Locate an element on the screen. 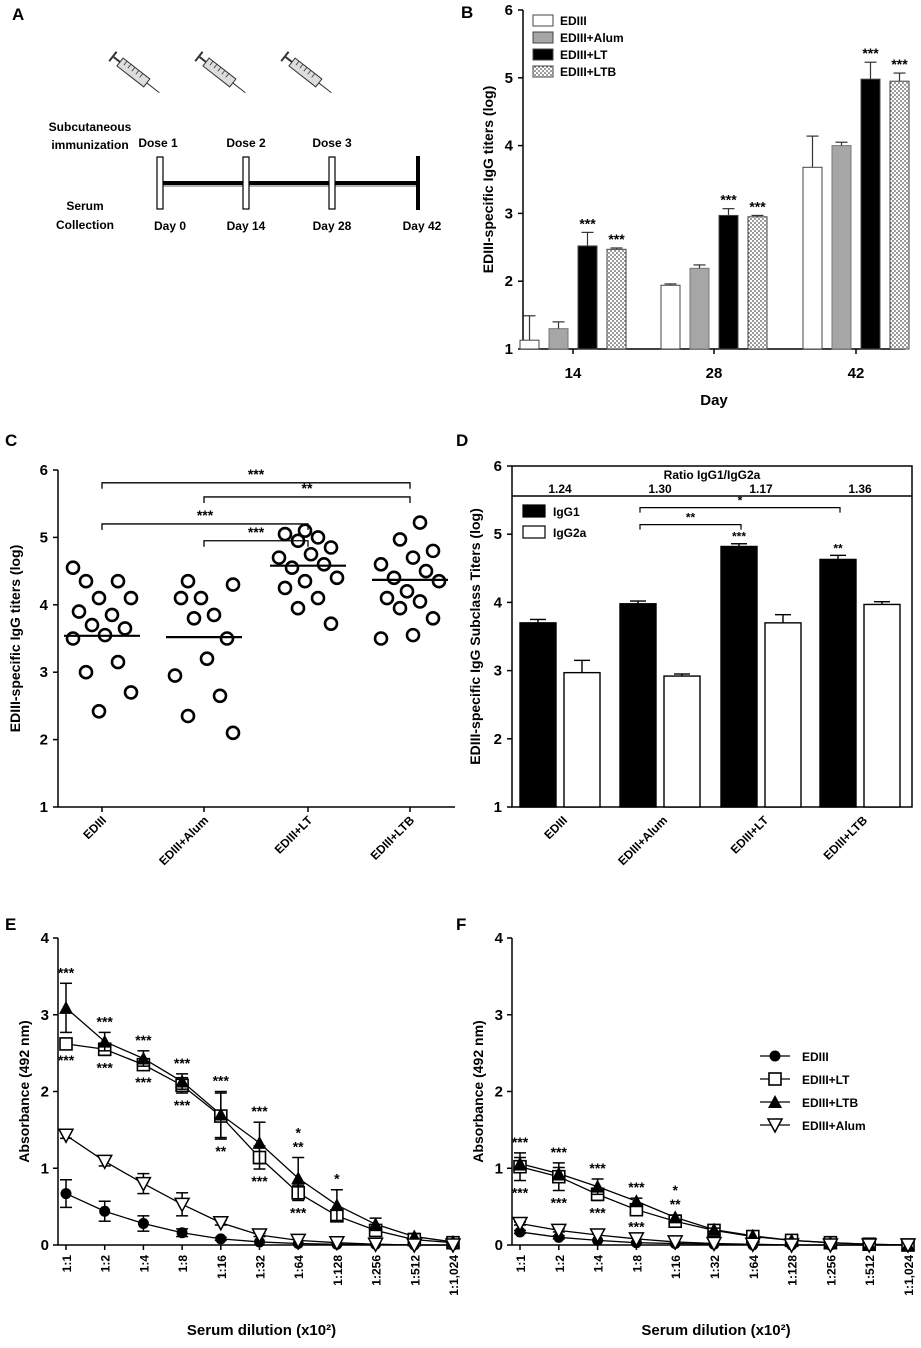  ratio-title: Ratio IgG1/IgG2a is located at coordinates (712, 475).